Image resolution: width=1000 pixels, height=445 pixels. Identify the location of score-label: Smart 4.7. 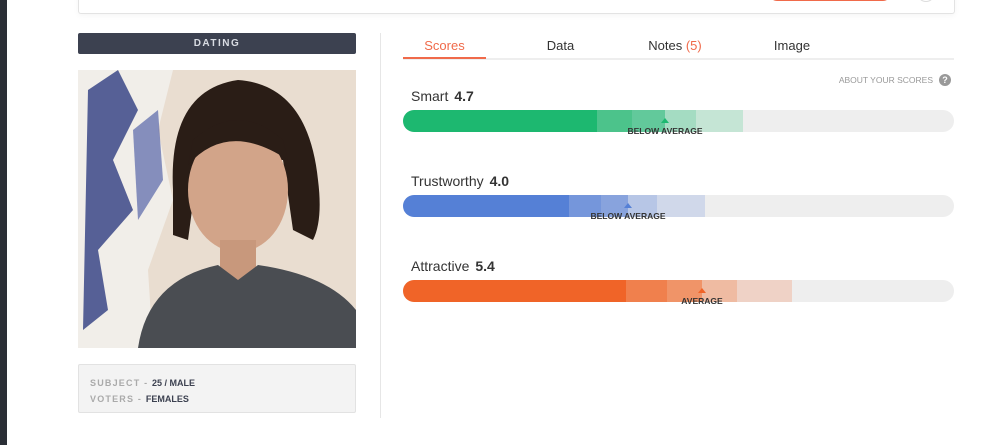
(442, 96).